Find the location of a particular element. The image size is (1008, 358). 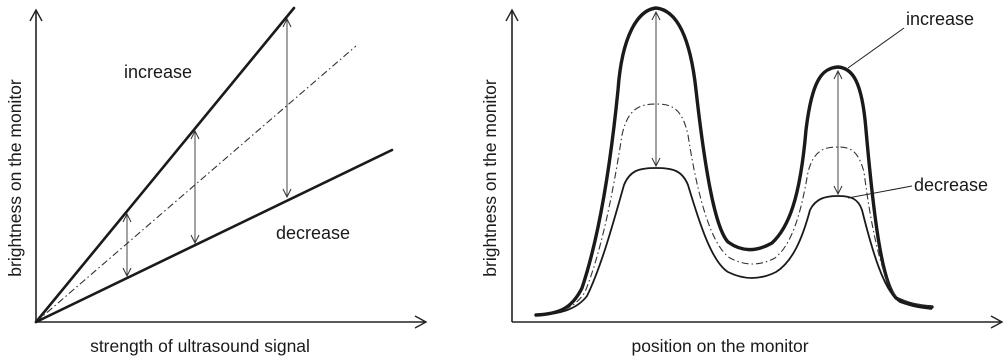

x-axis-label: strength of ultrasound signal is located at coordinates (200, 346).